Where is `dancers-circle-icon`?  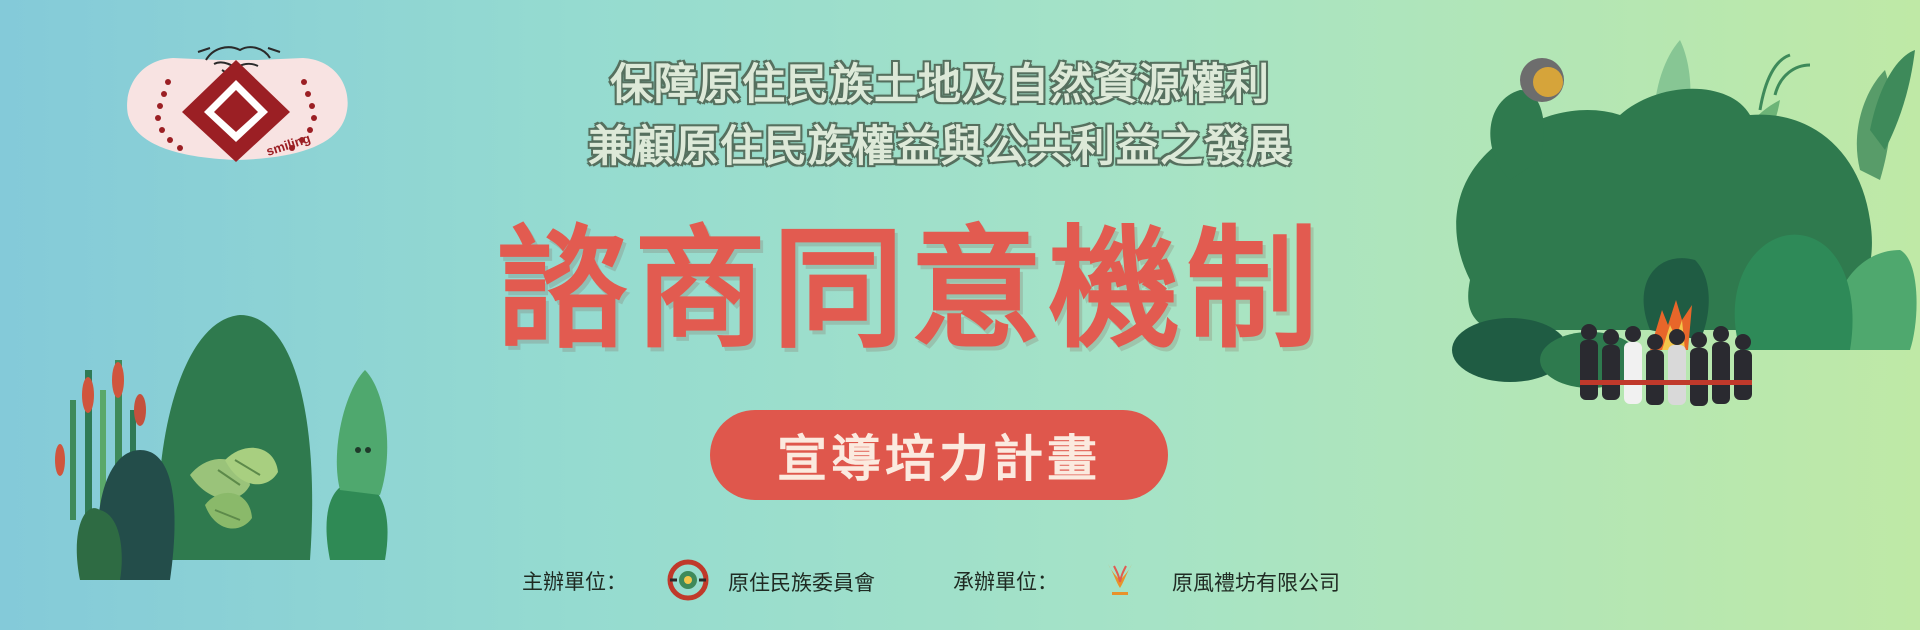 dancers-circle-icon is located at coordinates (1666, 365).